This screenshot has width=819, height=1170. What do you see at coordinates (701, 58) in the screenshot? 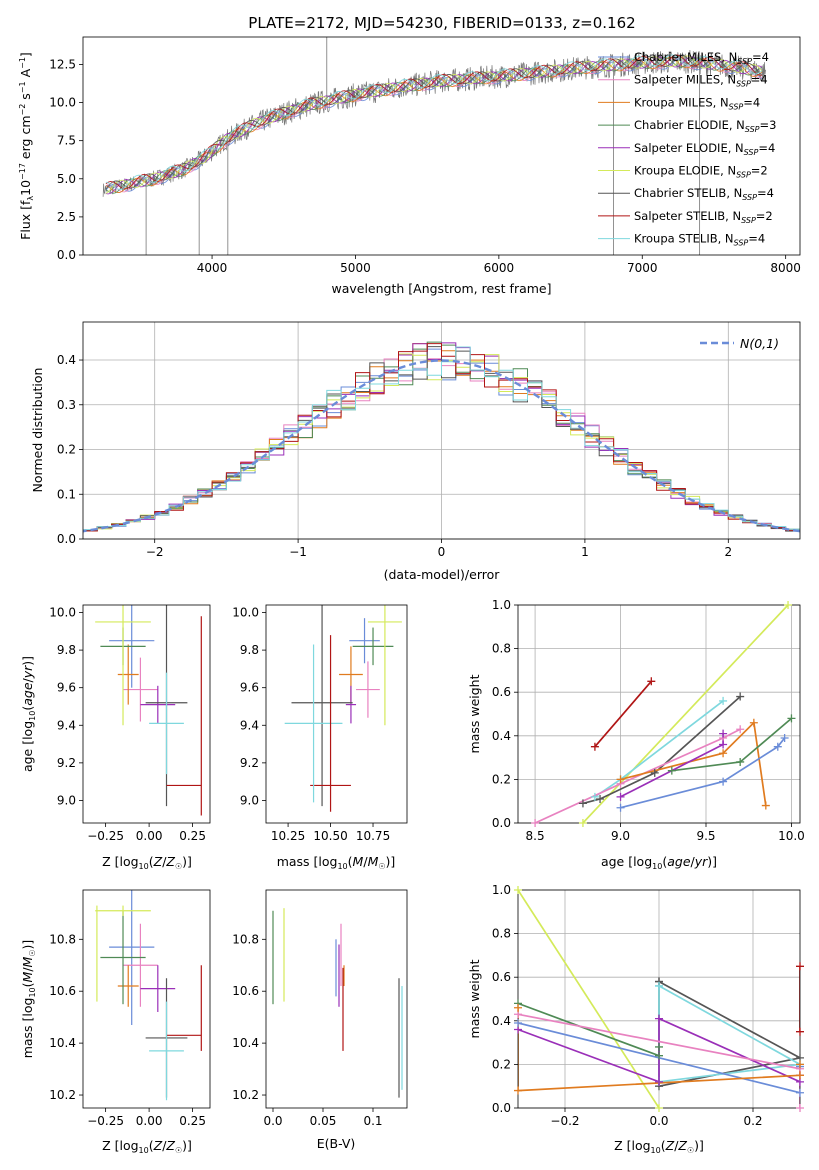
I see `legend-label-chabrier-miles: Chabrier MILES, NSSP=4` at bounding box center [701, 58].